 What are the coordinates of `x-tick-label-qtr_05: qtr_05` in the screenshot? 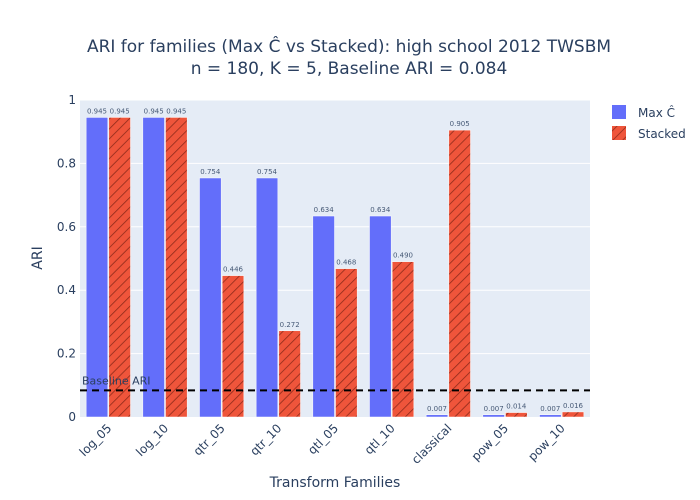 It's located at (209, 439).